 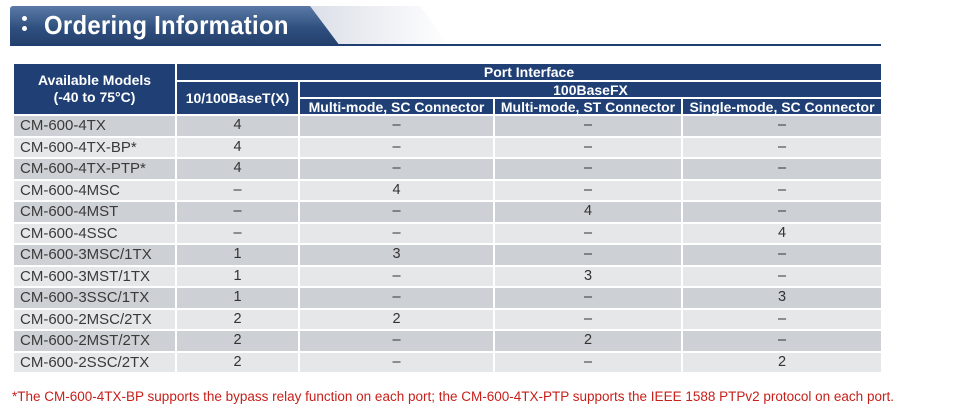 I want to click on port-interface-header: Port Interface, so click(x=529, y=72).